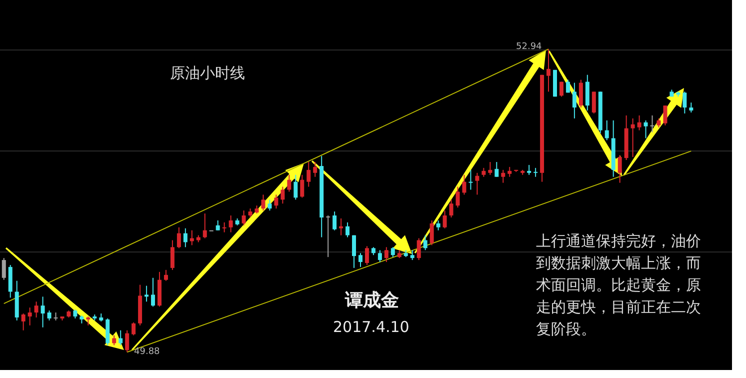 This screenshot has width=746, height=378. What do you see at coordinates (372, 300) in the screenshot?
I see `annotation: 谭成金` at bounding box center [372, 300].